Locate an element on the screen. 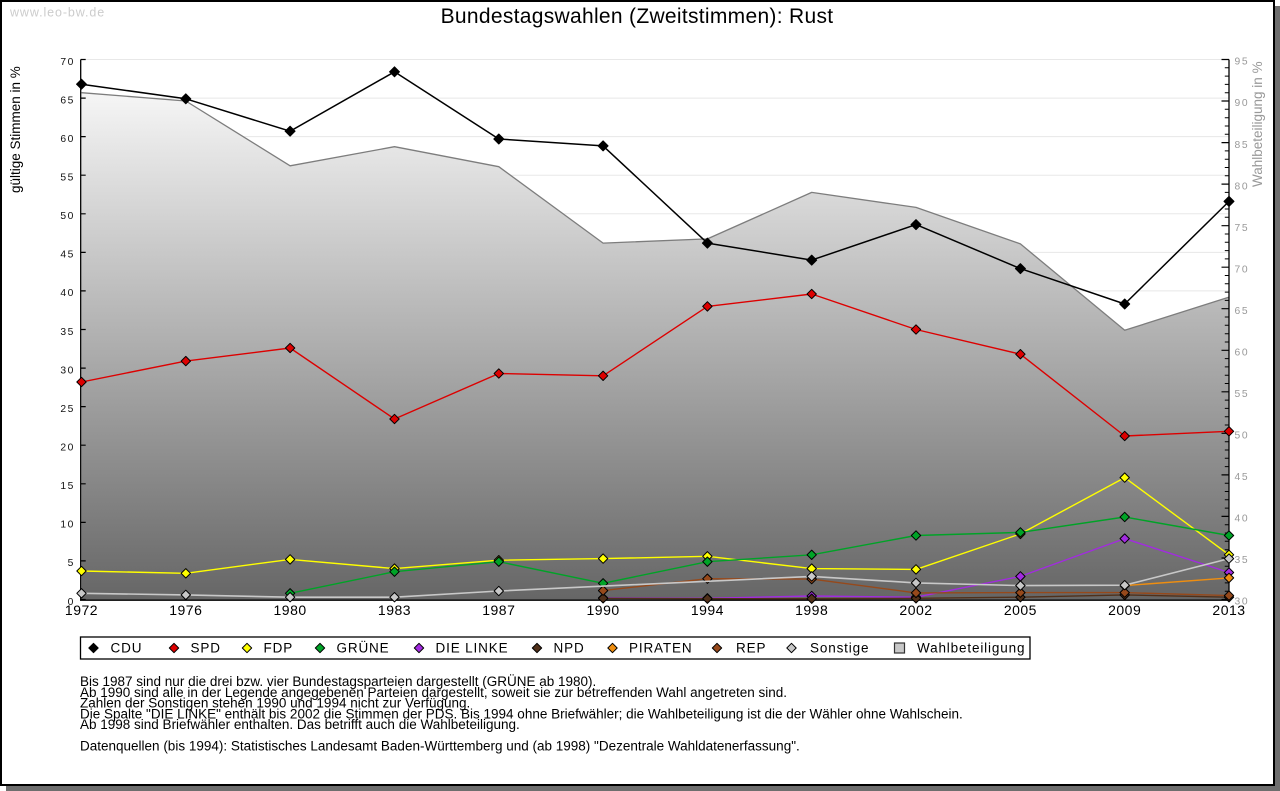 The image size is (1280, 791). svg-text: 2009 is located at coordinates (1124, 610).